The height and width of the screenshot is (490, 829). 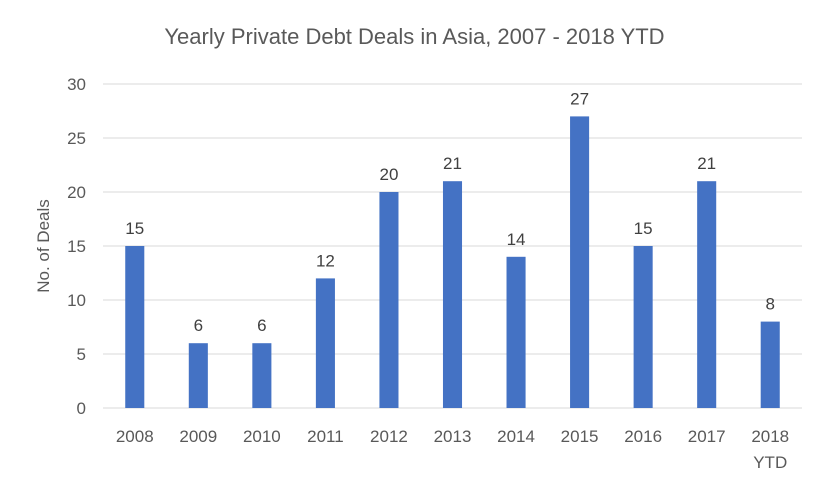 What do you see at coordinates (76, 300) in the screenshot?
I see `y-tick-label: 10` at bounding box center [76, 300].